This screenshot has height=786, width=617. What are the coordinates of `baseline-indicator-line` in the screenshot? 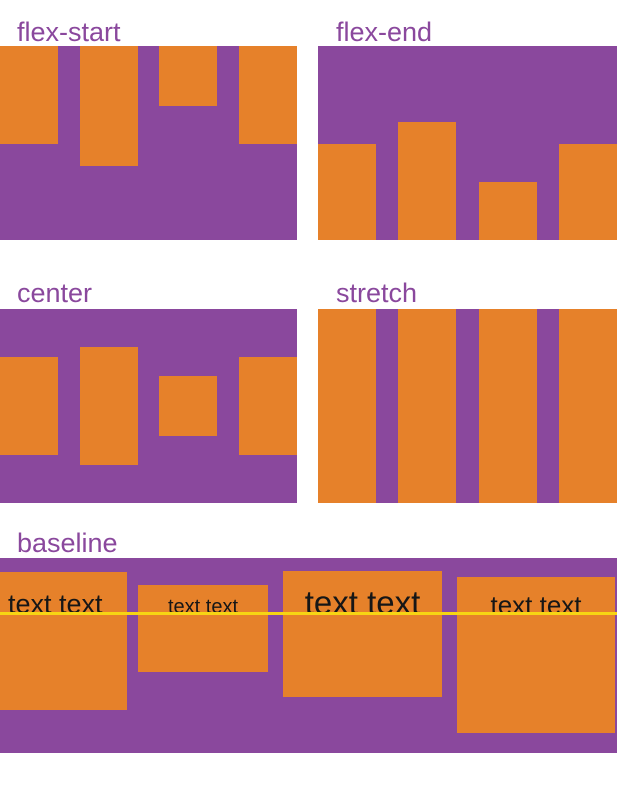 It's located at (308, 613).